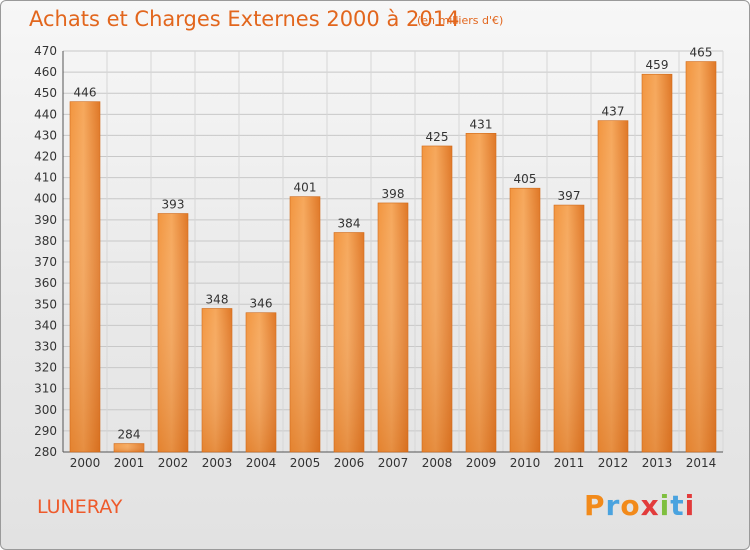 This screenshot has width=750, height=550. What do you see at coordinates (437, 137) in the screenshot?
I see `bar-value-label: 425` at bounding box center [437, 137].